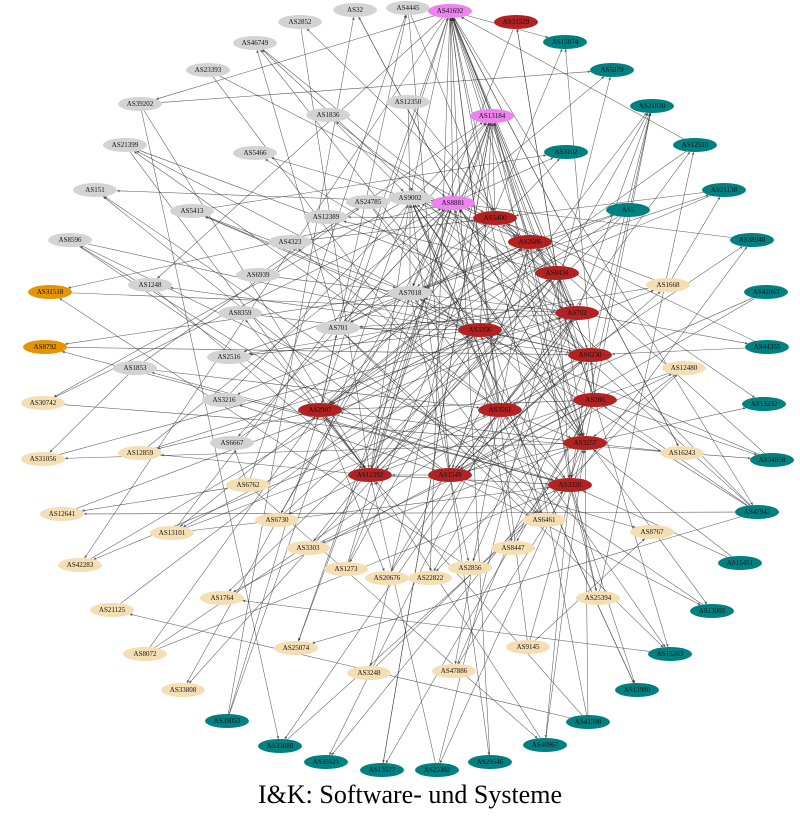 The height and width of the screenshot is (834, 800). I want to click on node: AS21125, so click(112, 610).